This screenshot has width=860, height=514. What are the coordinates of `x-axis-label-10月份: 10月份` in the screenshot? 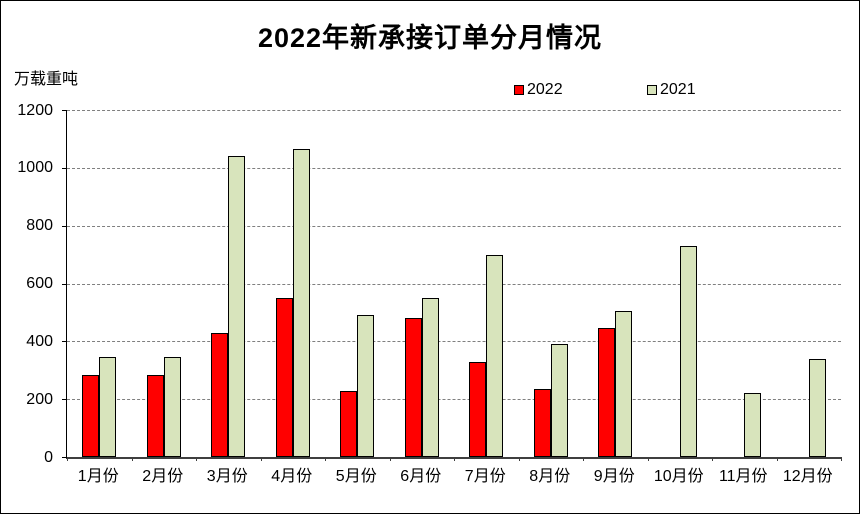 It's located at (678, 476).